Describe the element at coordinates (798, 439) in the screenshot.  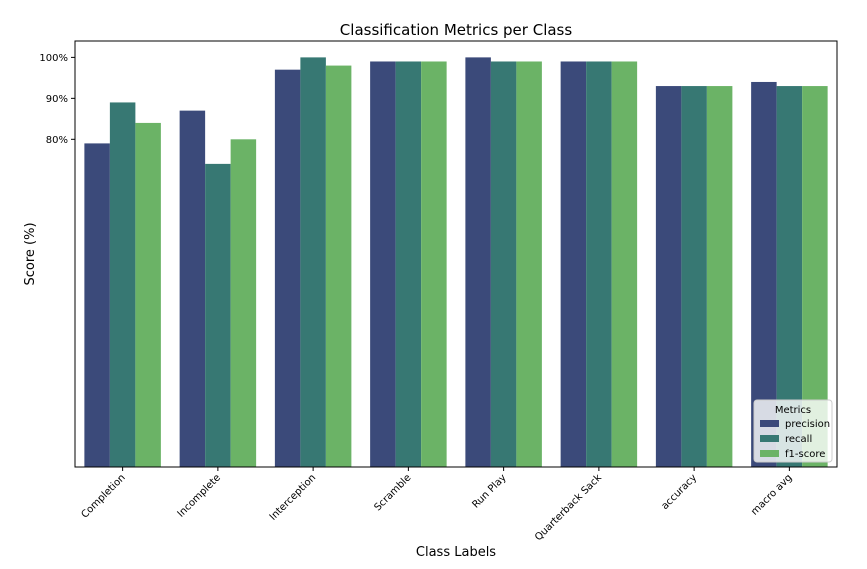
I see `legend-label-recall: recall` at that location.